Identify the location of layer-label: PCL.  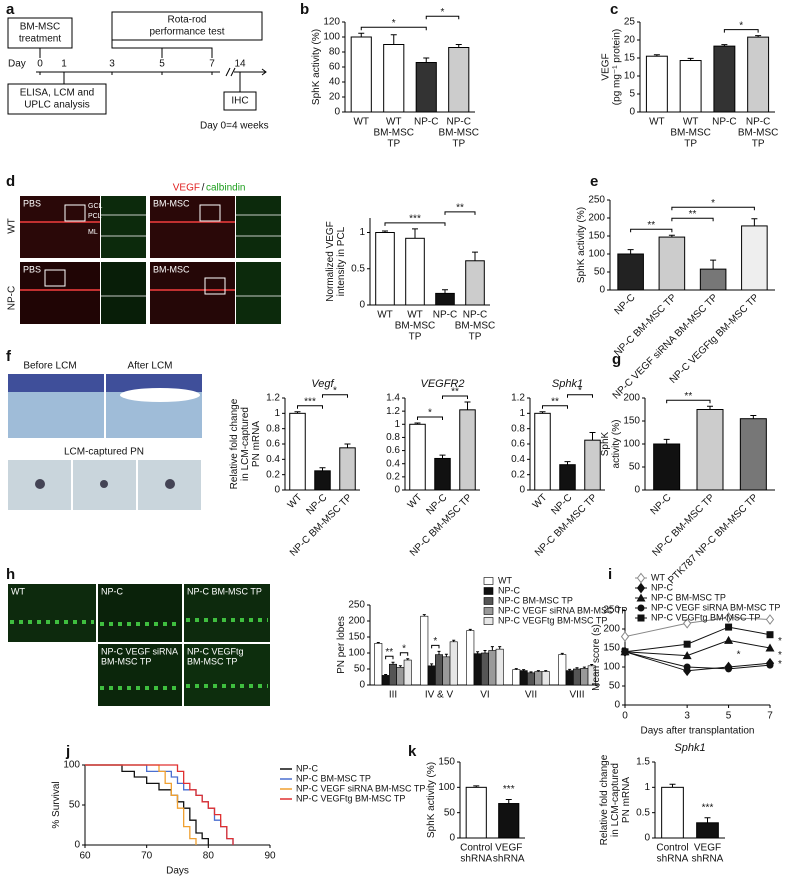
(95, 216).